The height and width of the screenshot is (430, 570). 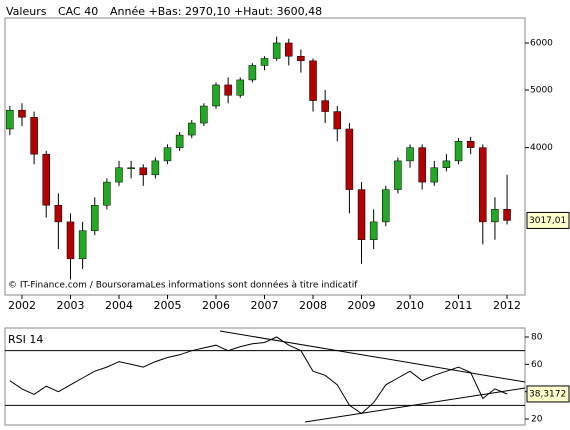 What do you see at coordinates (313, 305) in the screenshot?
I see `x-tick-label: 2008` at bounding box center [313, 305].